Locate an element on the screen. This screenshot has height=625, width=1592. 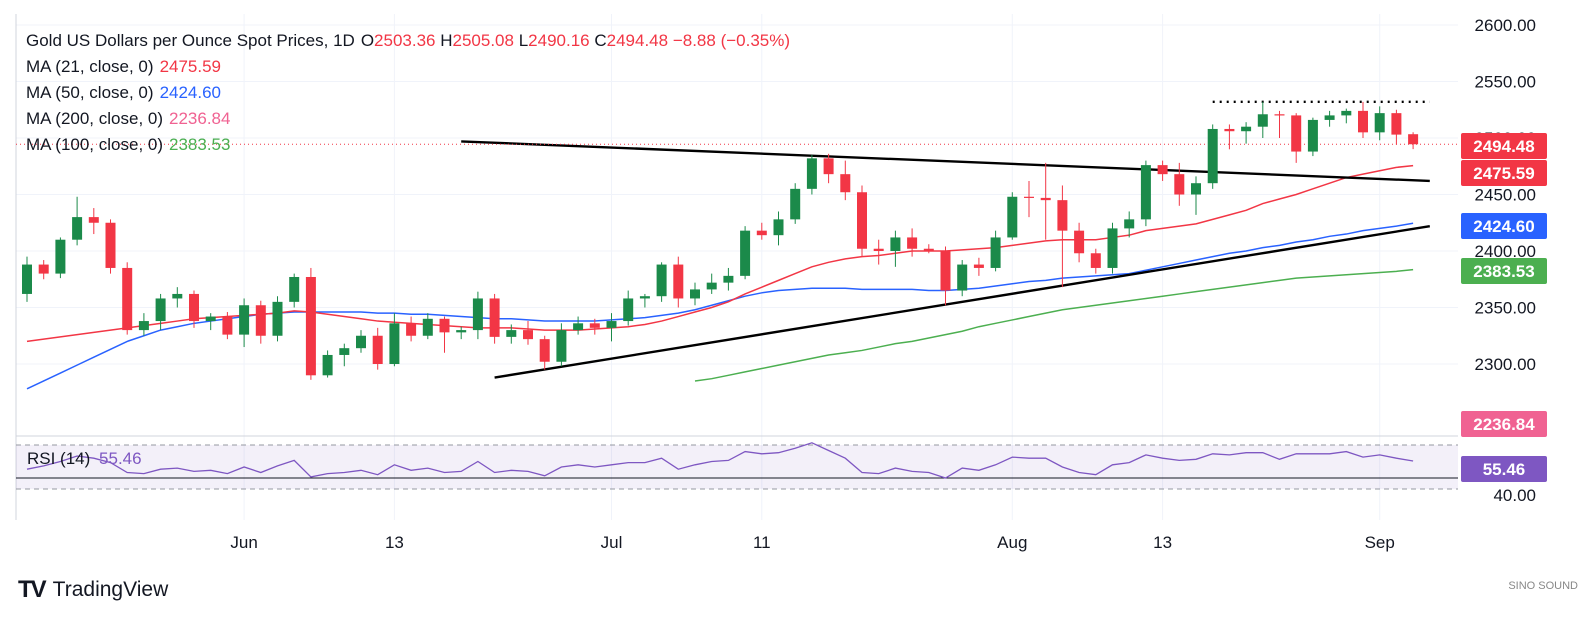
price-badge-bg is located at coordinates (1504, 146).